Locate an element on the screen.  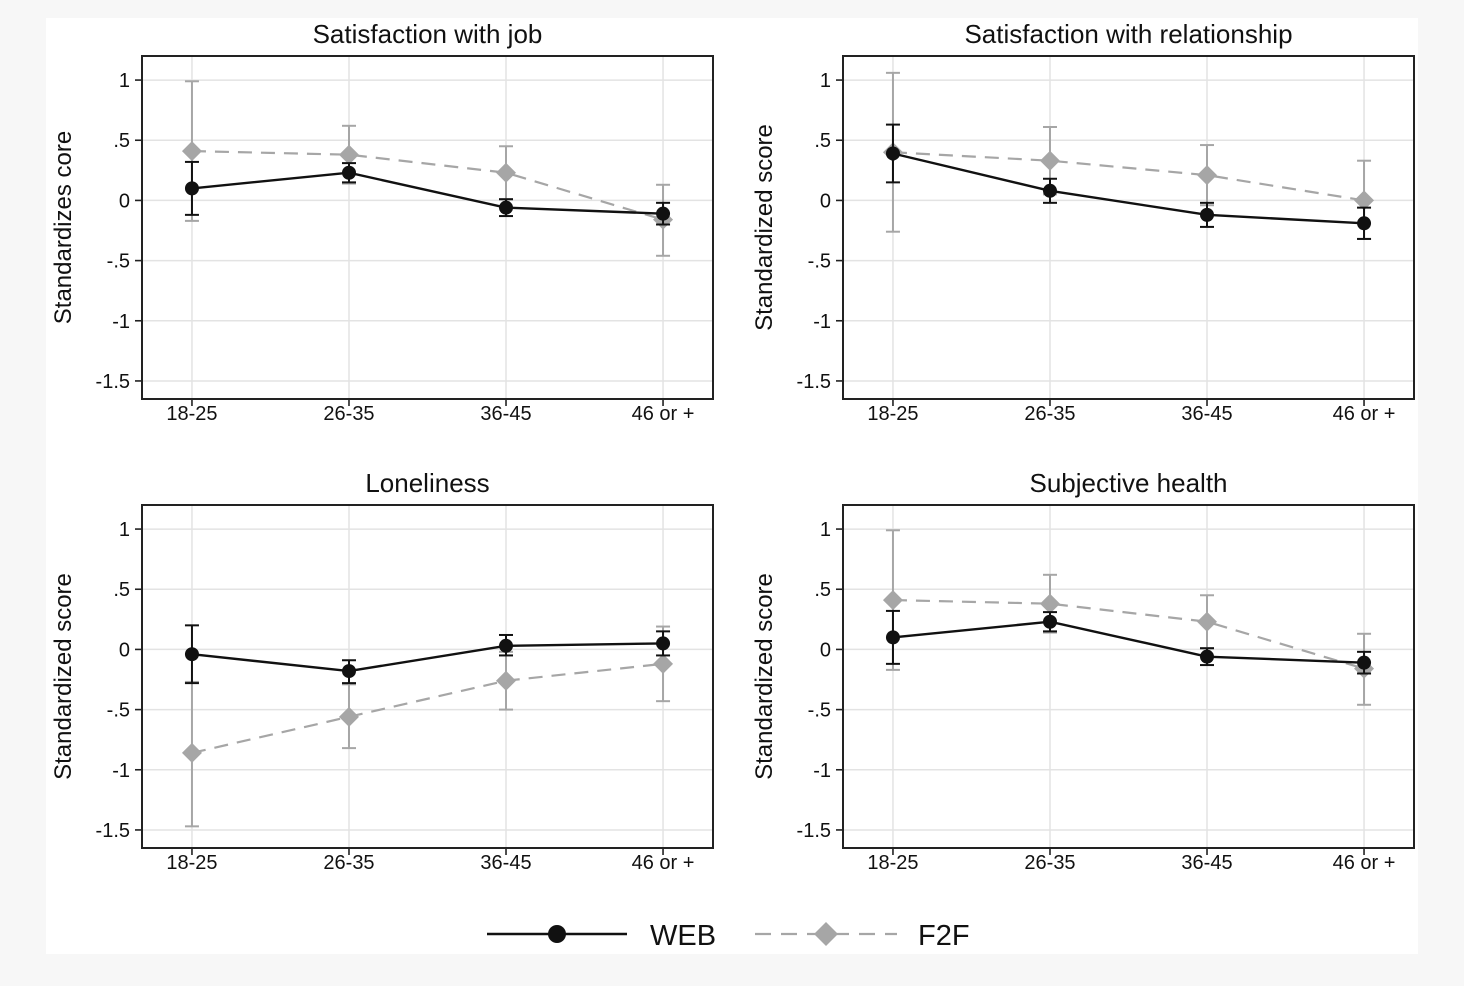
legend-item-f2f: F2F is located at coordinates (862, 936).